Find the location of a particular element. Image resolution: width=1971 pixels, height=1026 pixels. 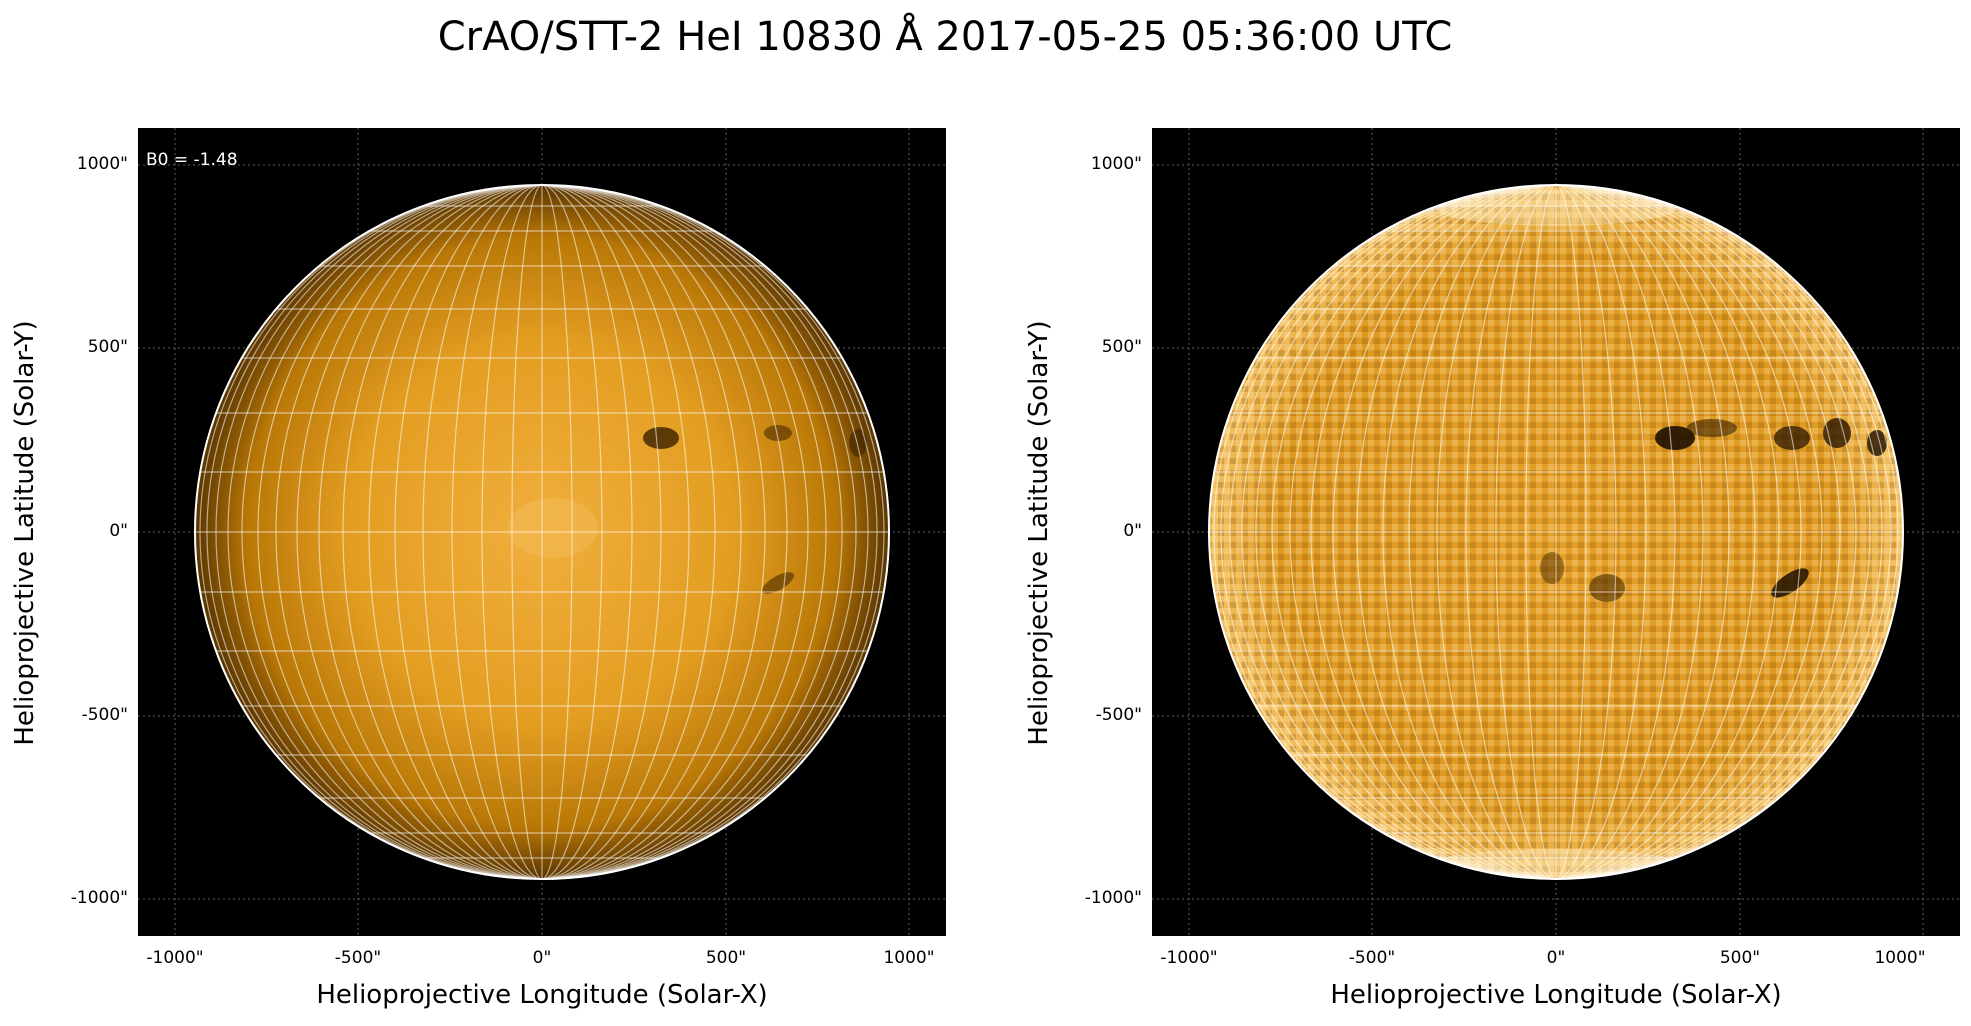

left-ytick-500: 500" is located at coordinates (107, 347).